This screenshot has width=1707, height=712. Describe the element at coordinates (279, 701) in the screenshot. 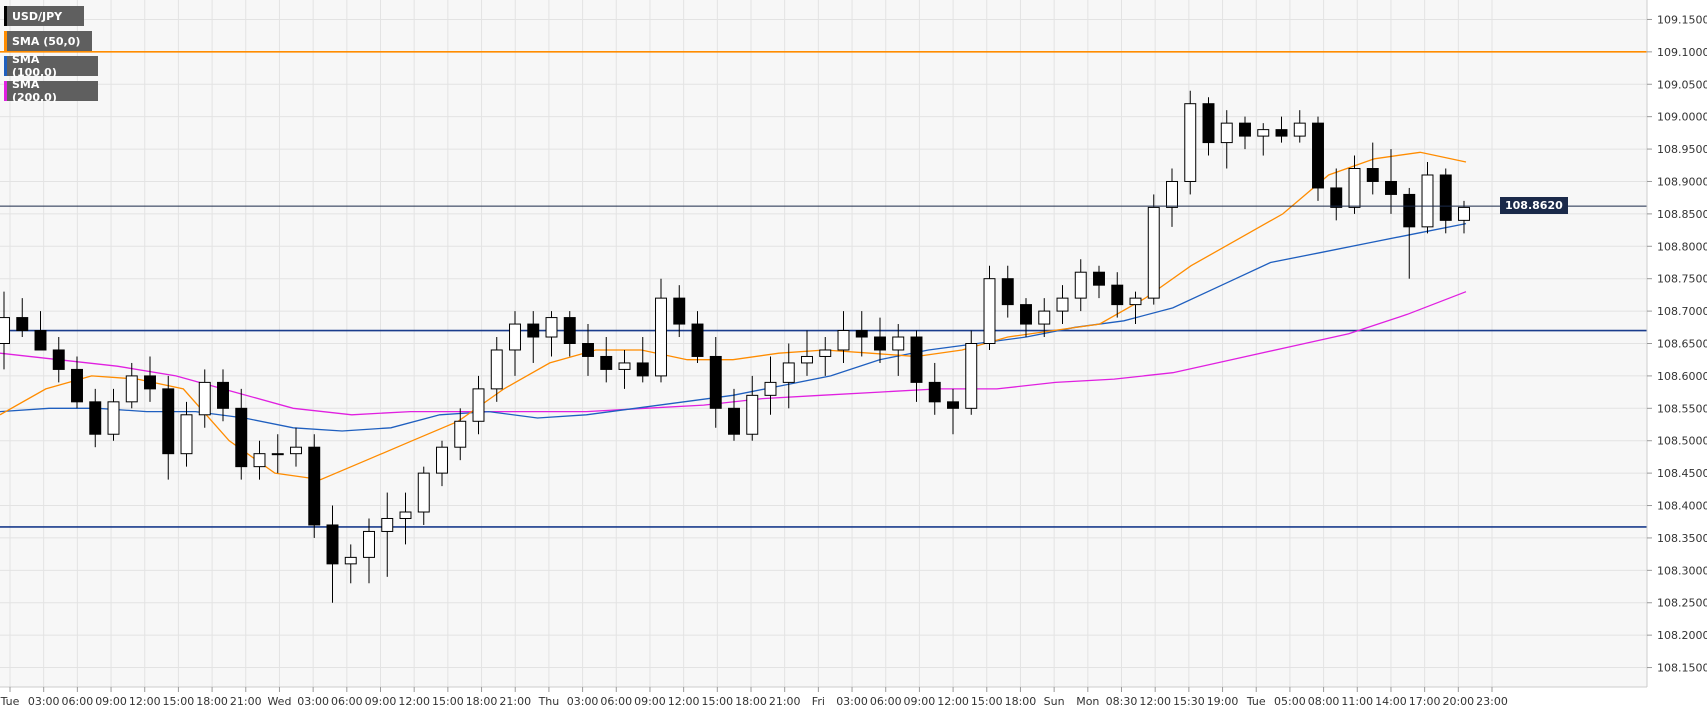

I see `x-tick-label: Wed` at that location.